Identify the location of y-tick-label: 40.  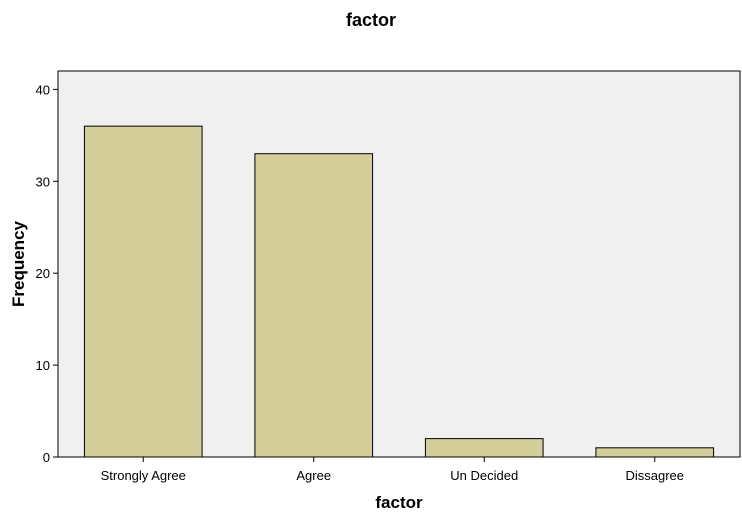
(43, 89).